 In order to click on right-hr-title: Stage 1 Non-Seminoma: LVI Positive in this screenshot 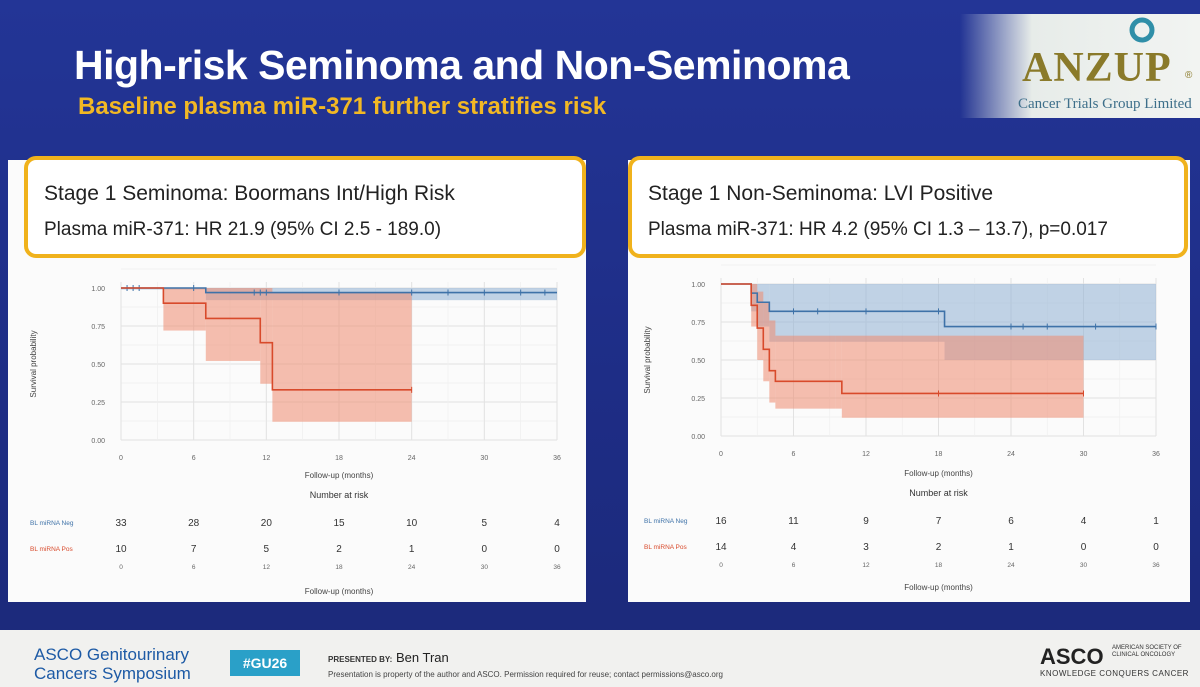, I will do `click(821, 193)`.